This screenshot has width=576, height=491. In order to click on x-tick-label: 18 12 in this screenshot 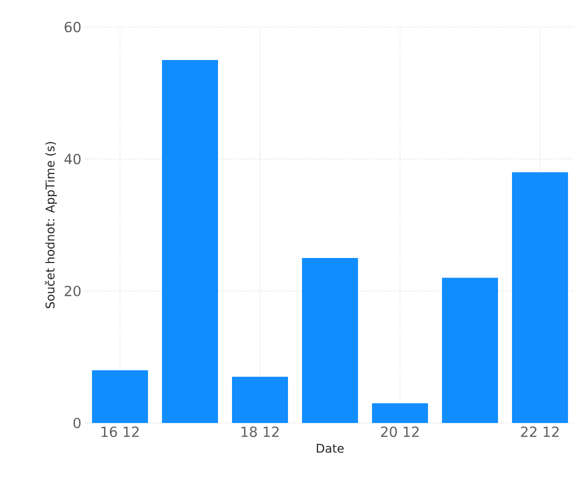, I will do `click(260, 432)`.